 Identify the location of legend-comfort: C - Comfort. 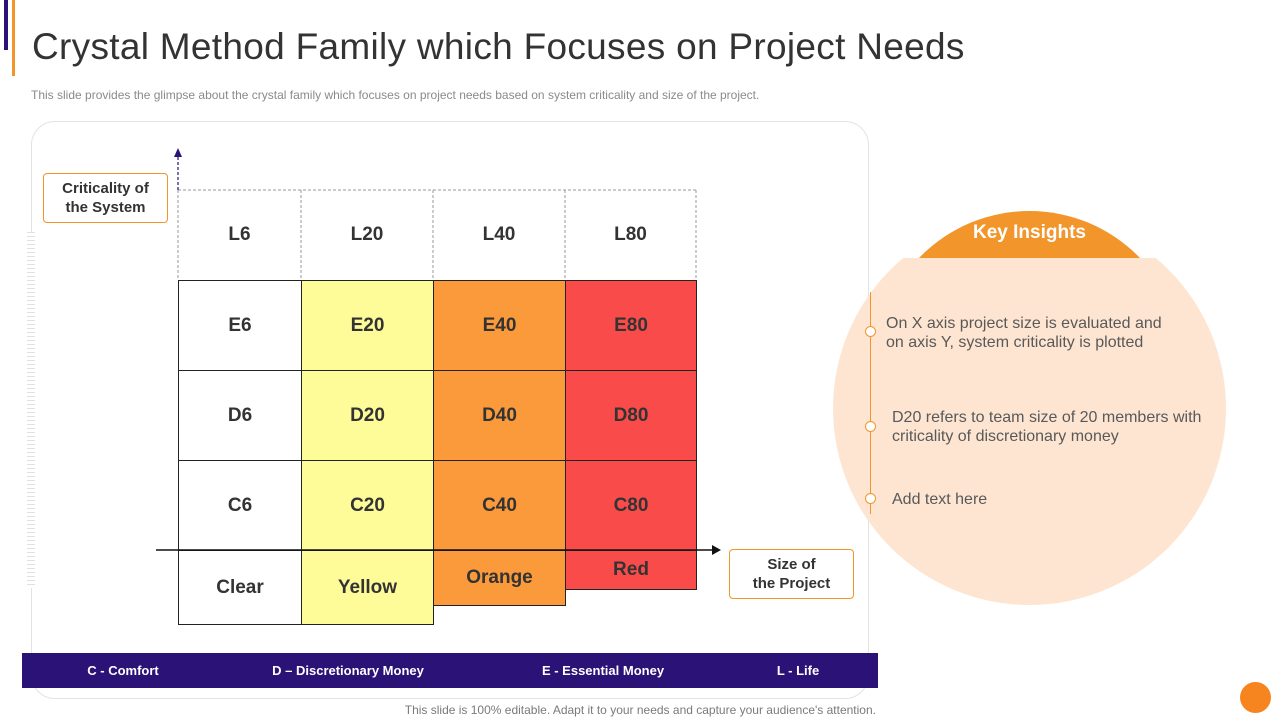
(123, 670).